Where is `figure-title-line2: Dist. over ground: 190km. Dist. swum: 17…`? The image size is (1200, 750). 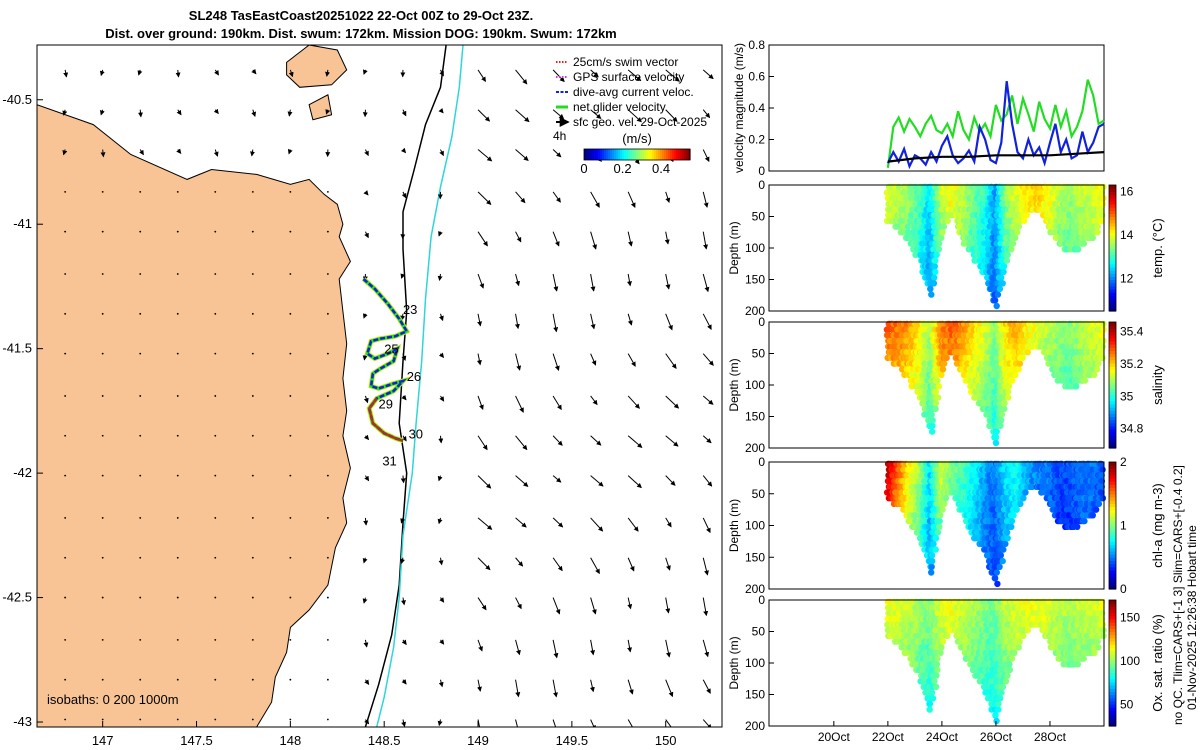 figure-title-line2: Dist. over ground: 190km. Dist. swum: 17… is located at coordinates (361, 33).